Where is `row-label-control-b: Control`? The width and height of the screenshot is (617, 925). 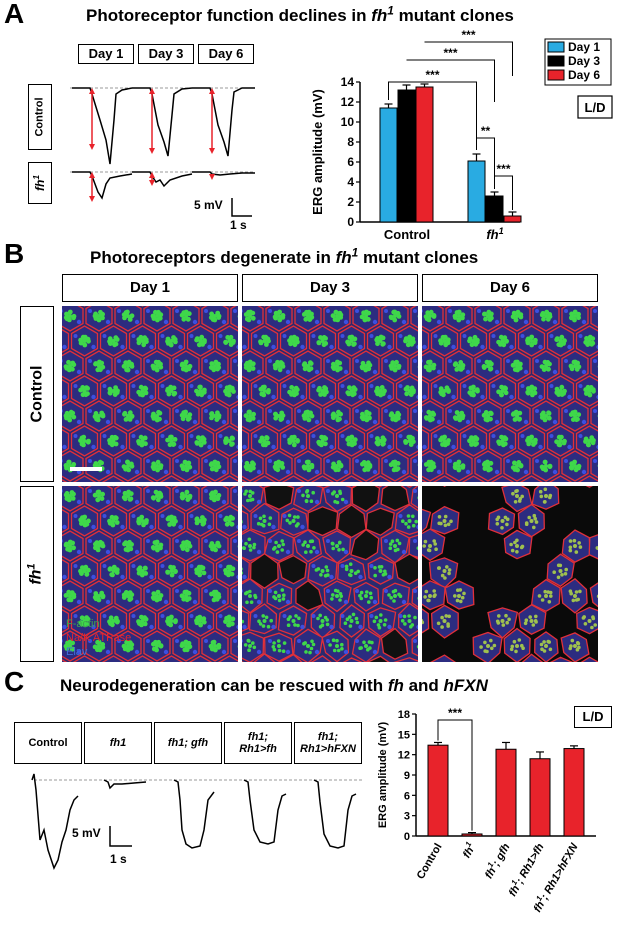
row-label-control-b: Control is located at coordinates (37, 394).